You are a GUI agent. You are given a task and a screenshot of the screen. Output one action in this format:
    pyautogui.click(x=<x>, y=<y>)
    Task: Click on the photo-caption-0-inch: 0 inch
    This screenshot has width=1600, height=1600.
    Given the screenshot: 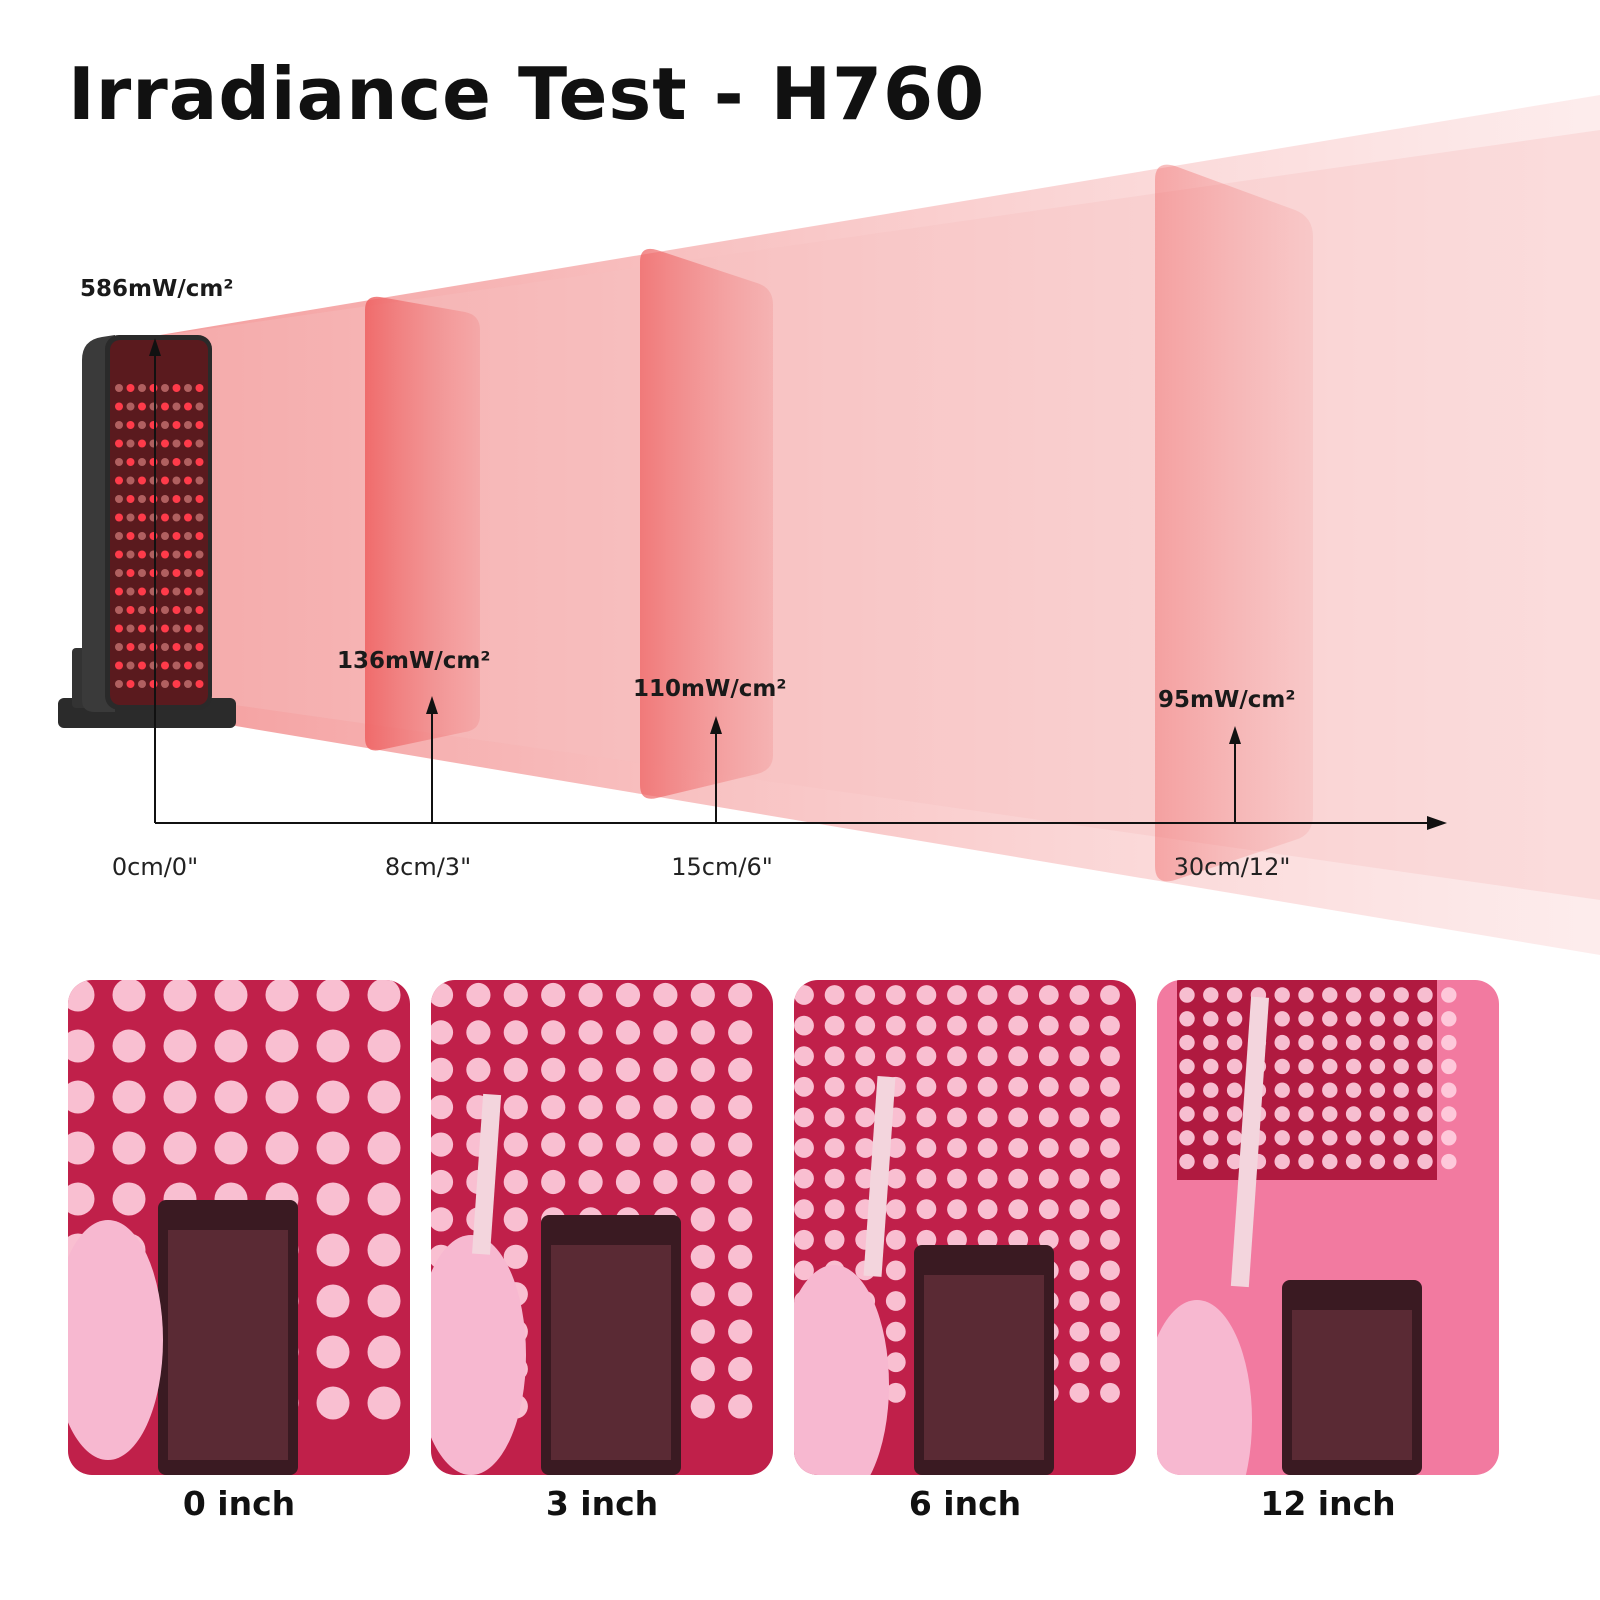 What is the action you would take?
    pyautogui.click(x=239, y=1503)
    